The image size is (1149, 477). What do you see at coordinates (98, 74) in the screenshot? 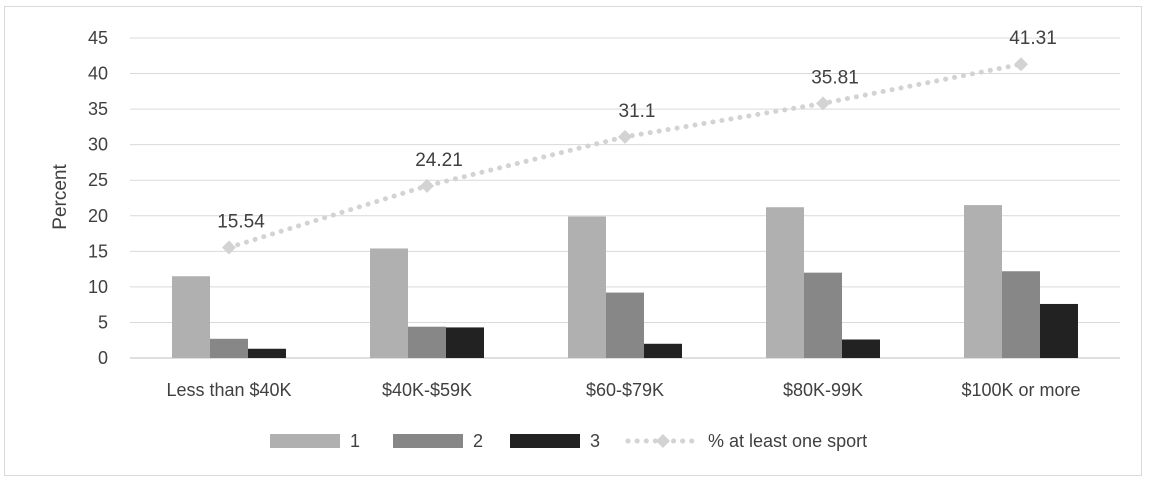
I see `y-tick-label: 40` at bounding box center [98, 74].